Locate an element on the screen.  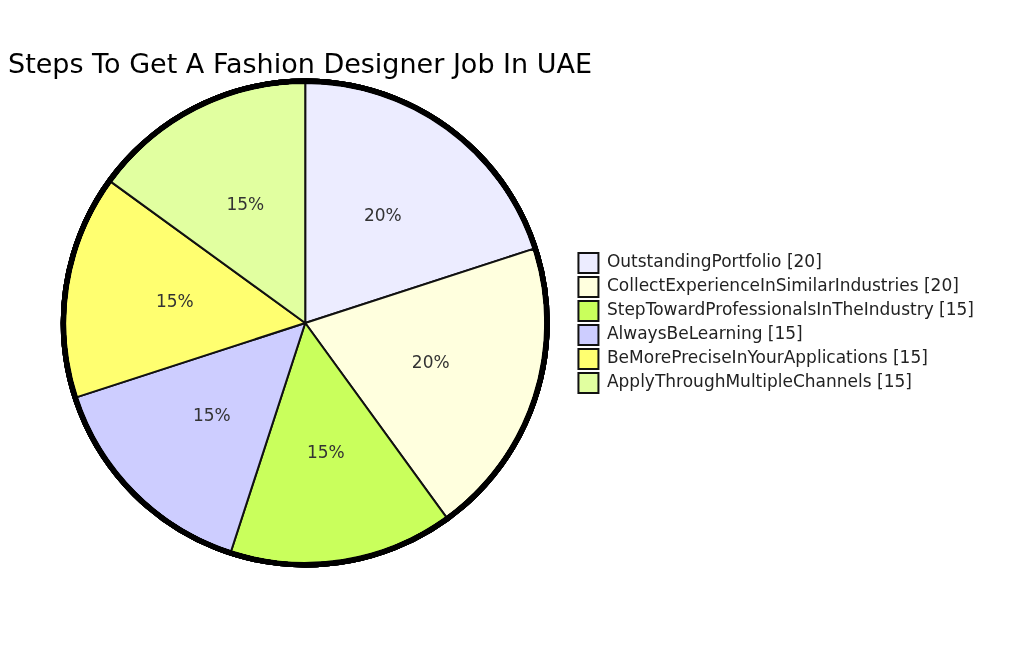
legend-label: StepTowardProfessionalsInTheIndustry [15] is located at coordinates (790, 309).